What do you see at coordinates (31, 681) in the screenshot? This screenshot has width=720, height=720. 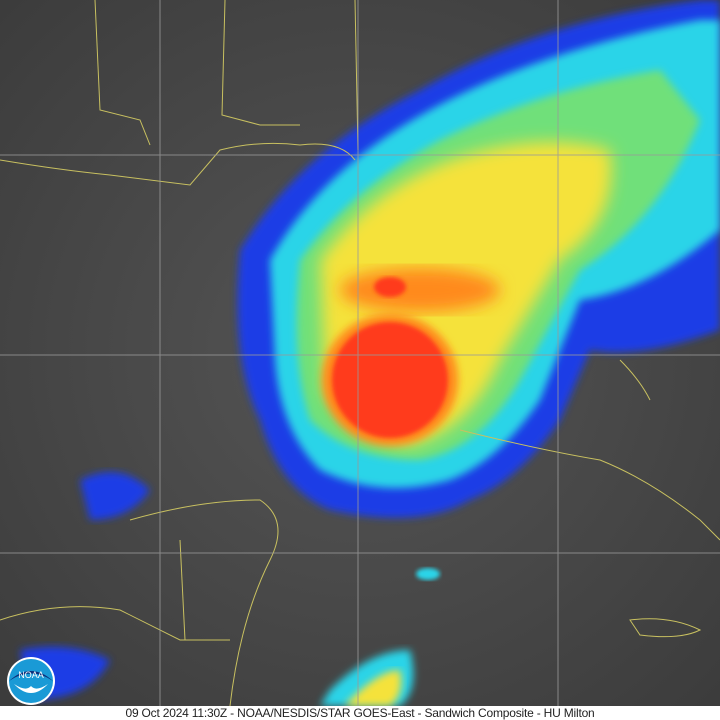 I see `noaa-logo: NOAA` at bounding box center [31, 681].